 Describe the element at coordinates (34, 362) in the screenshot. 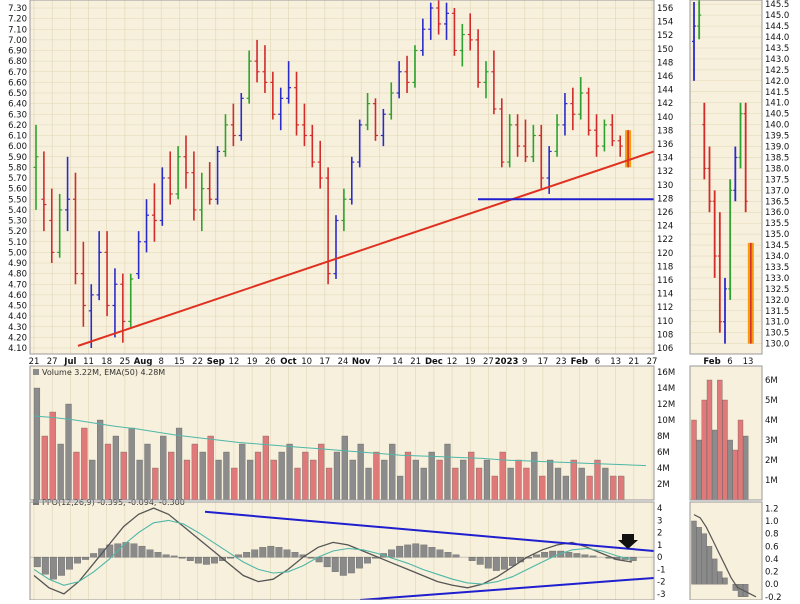

I see `x-axis-tick-label: 21` at that location.